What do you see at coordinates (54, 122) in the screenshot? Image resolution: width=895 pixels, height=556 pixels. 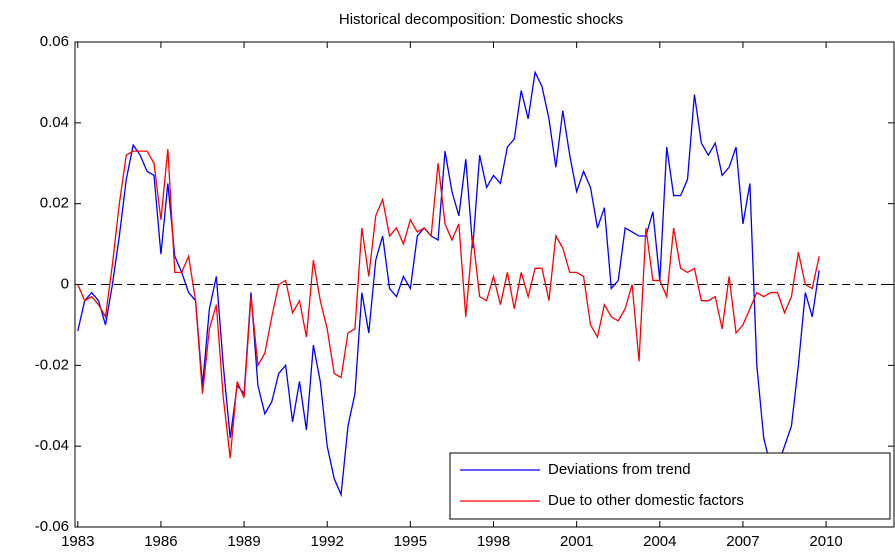 I see `y-tick-label: 0.04` at bounding box center [54, 122].